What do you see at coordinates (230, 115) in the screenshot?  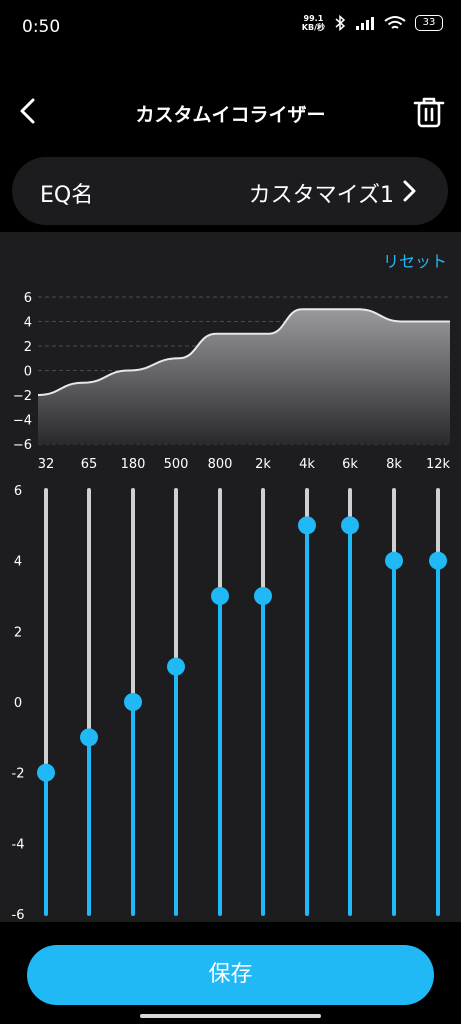 I see `page-title: カスタムイコライザー` at bounding box center [230, 115].